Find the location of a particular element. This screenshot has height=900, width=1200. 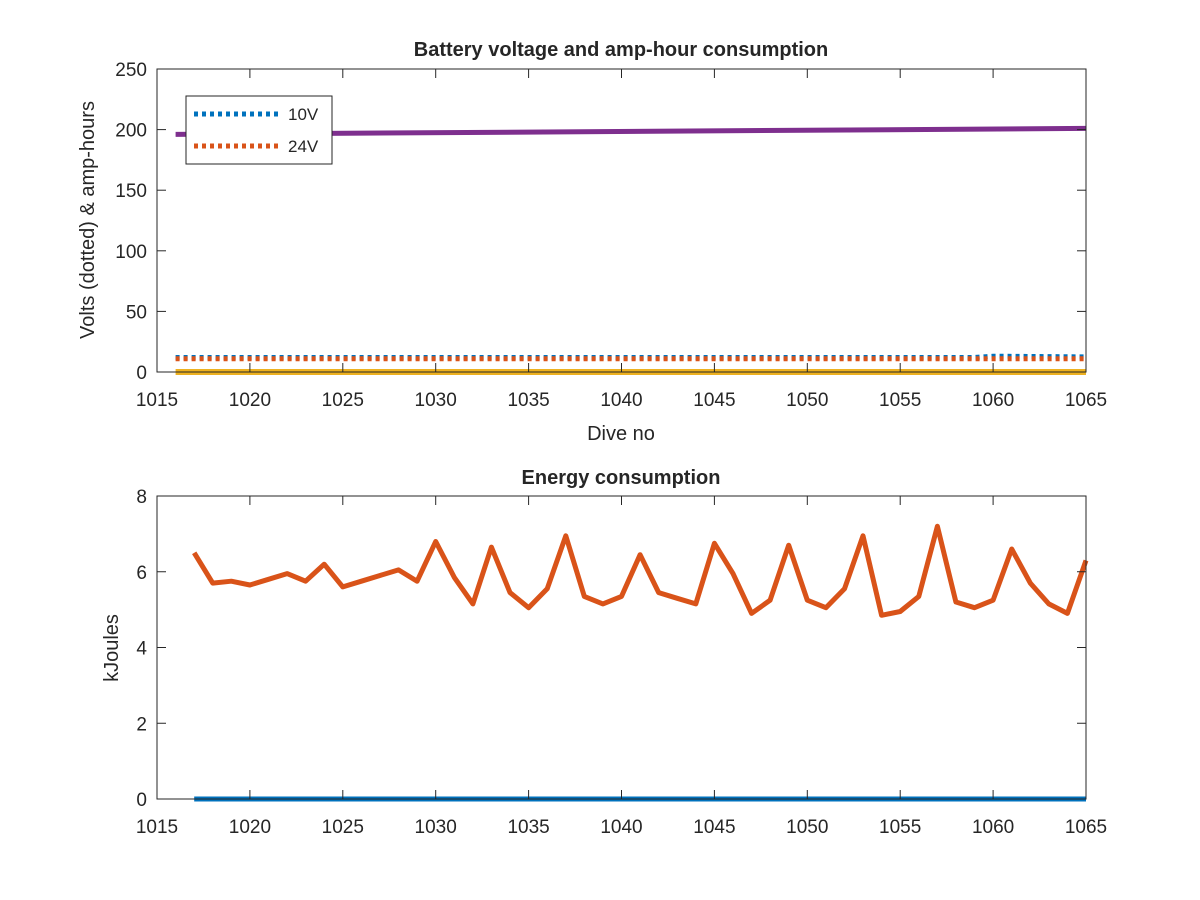

bottom-y-tick-label: 2 is located at coordinates (141, 724).